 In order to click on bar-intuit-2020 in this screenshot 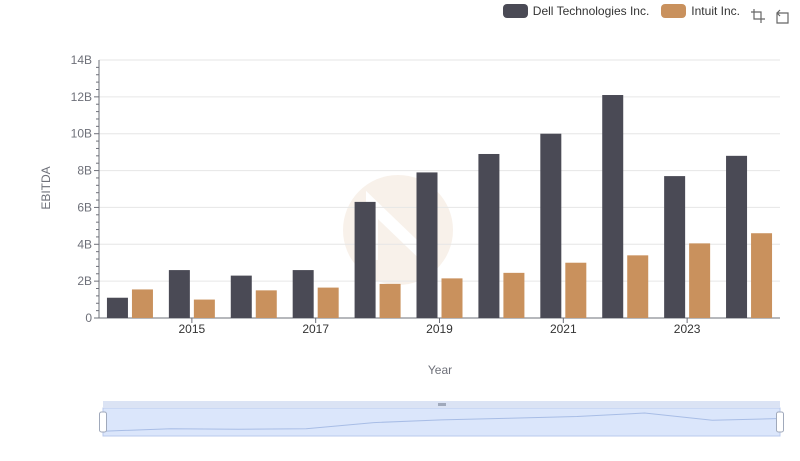, I will do `click(514, 295)`.